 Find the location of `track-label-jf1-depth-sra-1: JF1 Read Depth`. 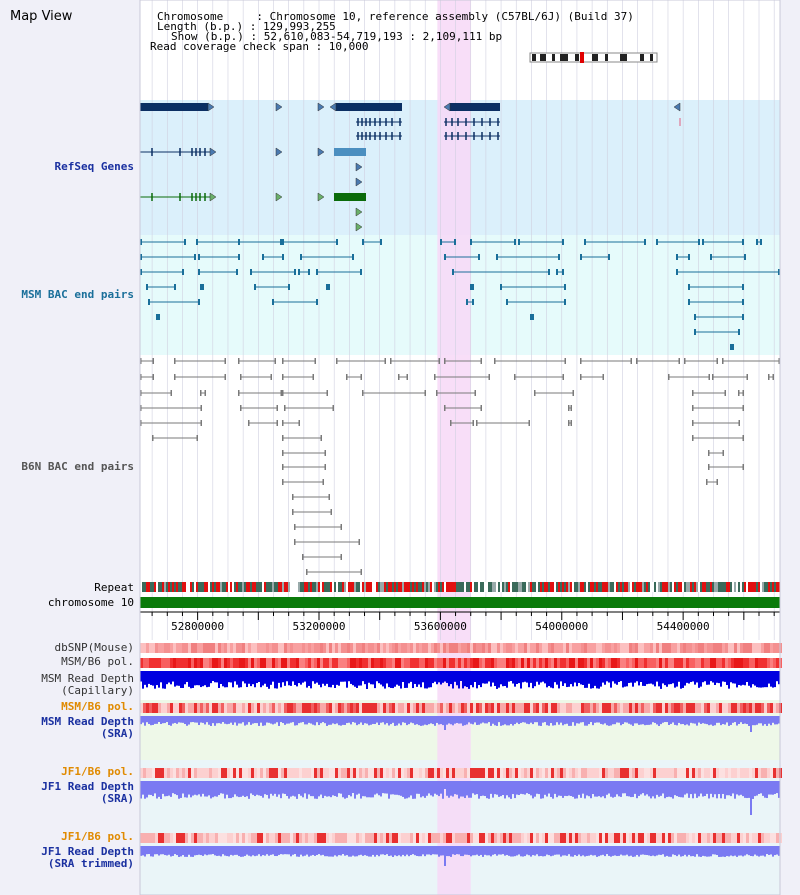

track-label-jf1-depth-sra-1: JF1 Read Depth is located at coordinates (87, 786).